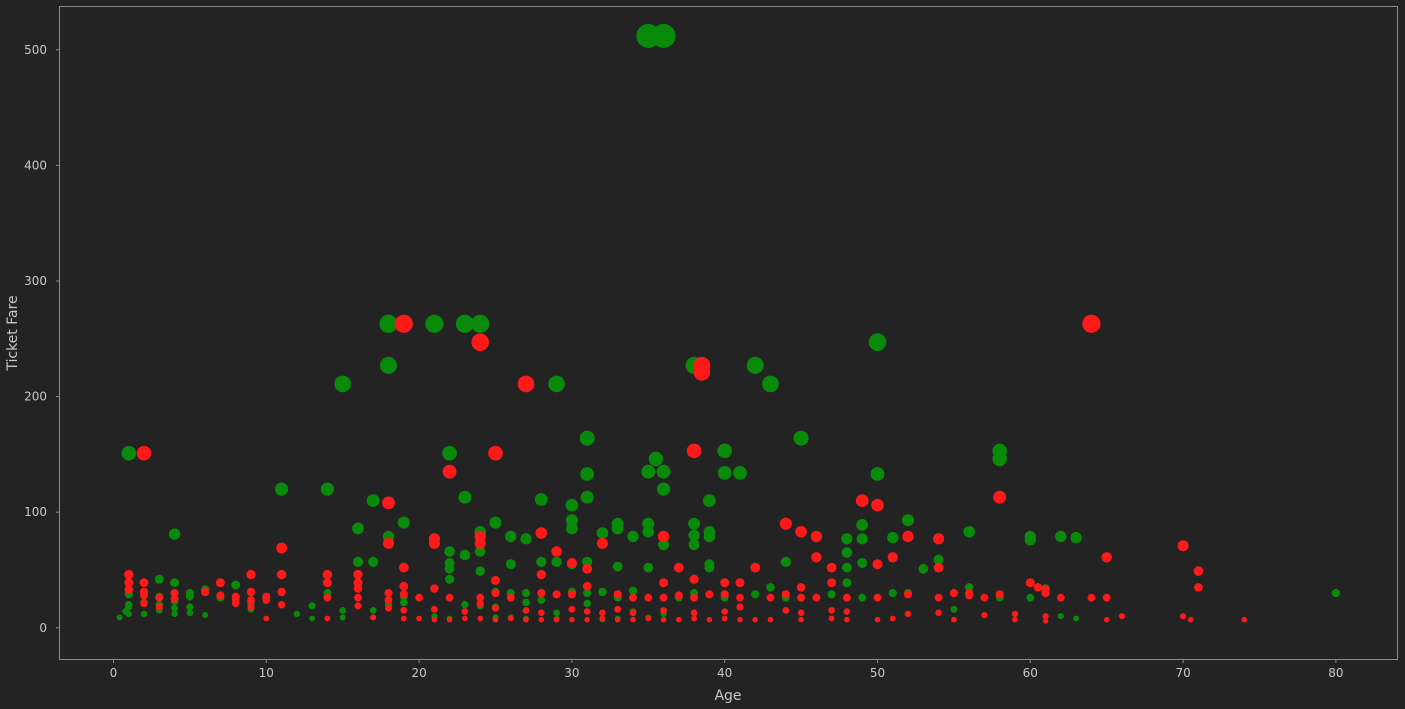 The image size is (1405, 709). What do you see at coordinates (35, 165) in the screenshot?
I see `y-tick-label: 400` at bounding box center [35, 165].